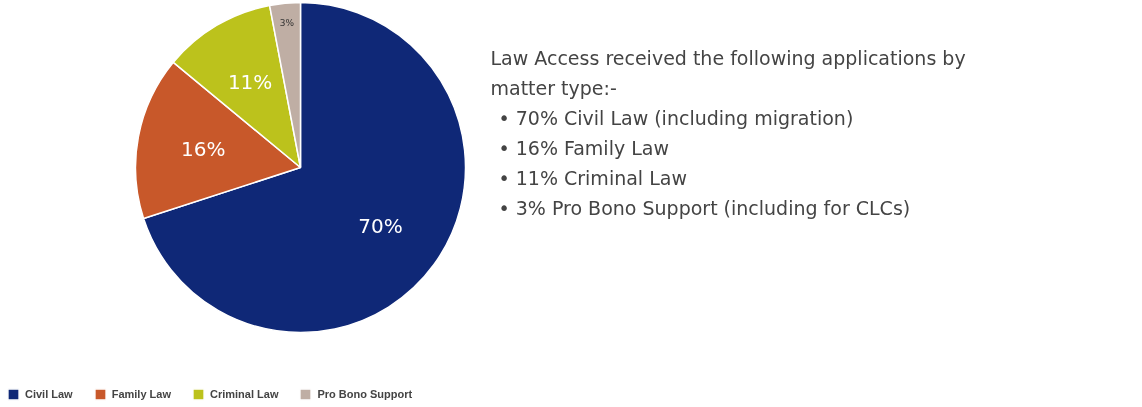 This screenshot has width=1142, height=407. Describe the element at coordinates (287, 22) in the screenshot. I see `data-label: 3%` at that location.